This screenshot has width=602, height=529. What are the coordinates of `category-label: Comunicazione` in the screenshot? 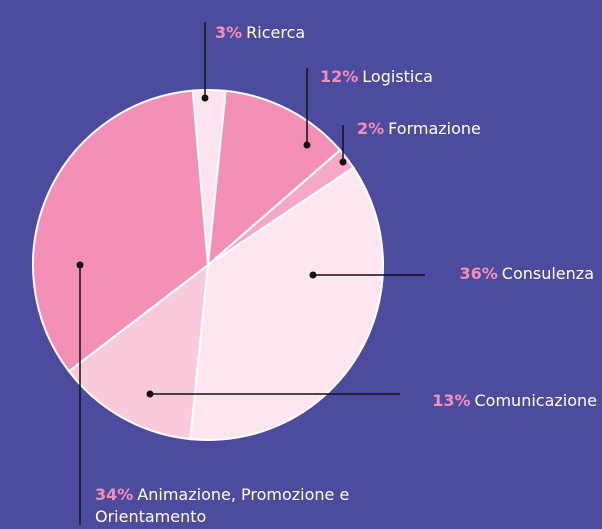 It's located at (536, 400).